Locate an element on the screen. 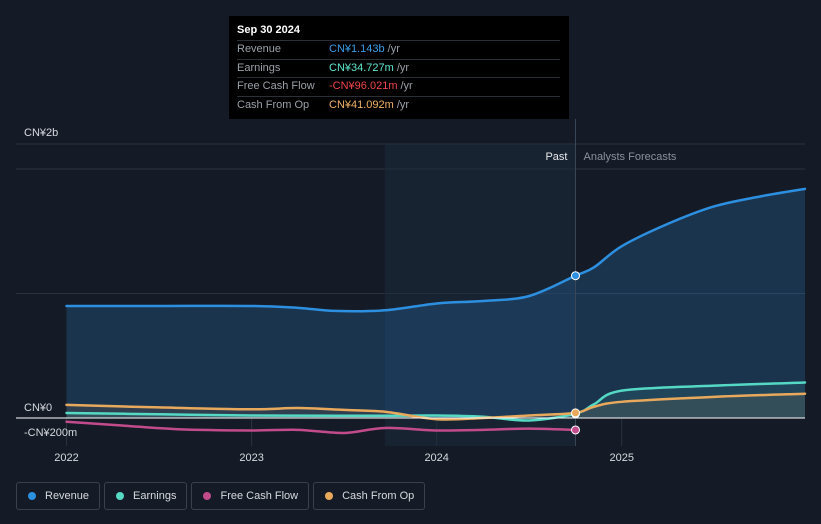  cash-from-op-area is located at coordinates (436, 406).